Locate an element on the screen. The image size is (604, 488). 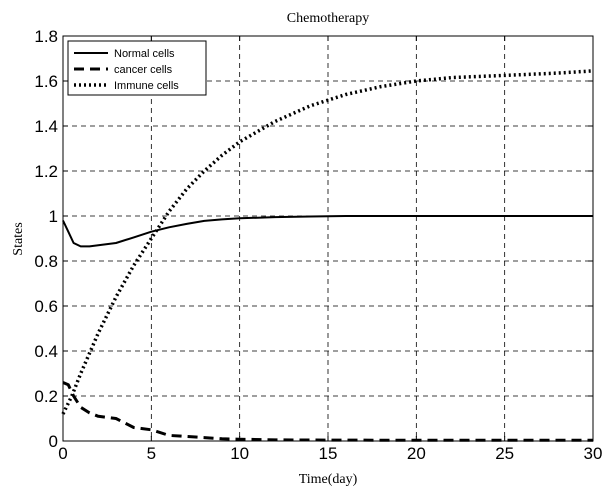
x-tick-label: 25 is located at coordinates (504, 453).